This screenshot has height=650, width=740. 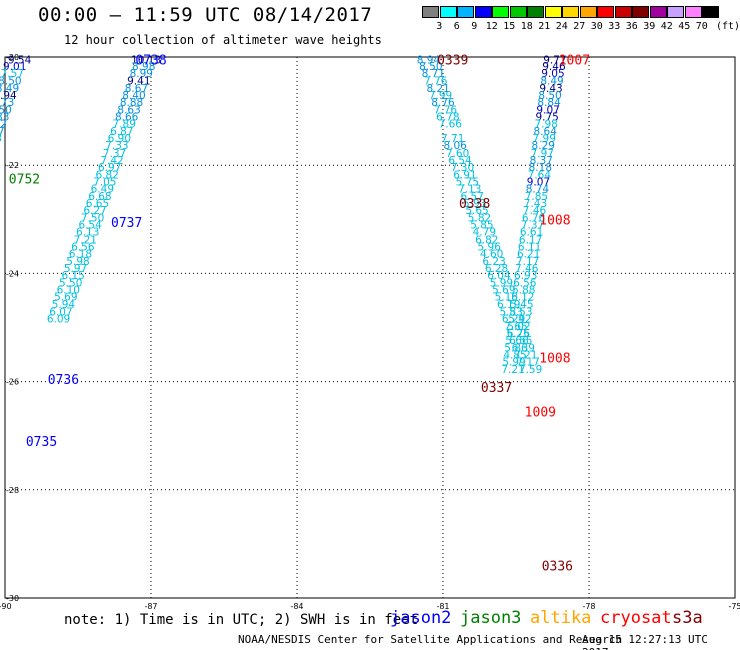 What do you see at coordinates (551, 81) in the screenshot?
I see `wave-height-point: 8.49` at bounding box center [551, 81].